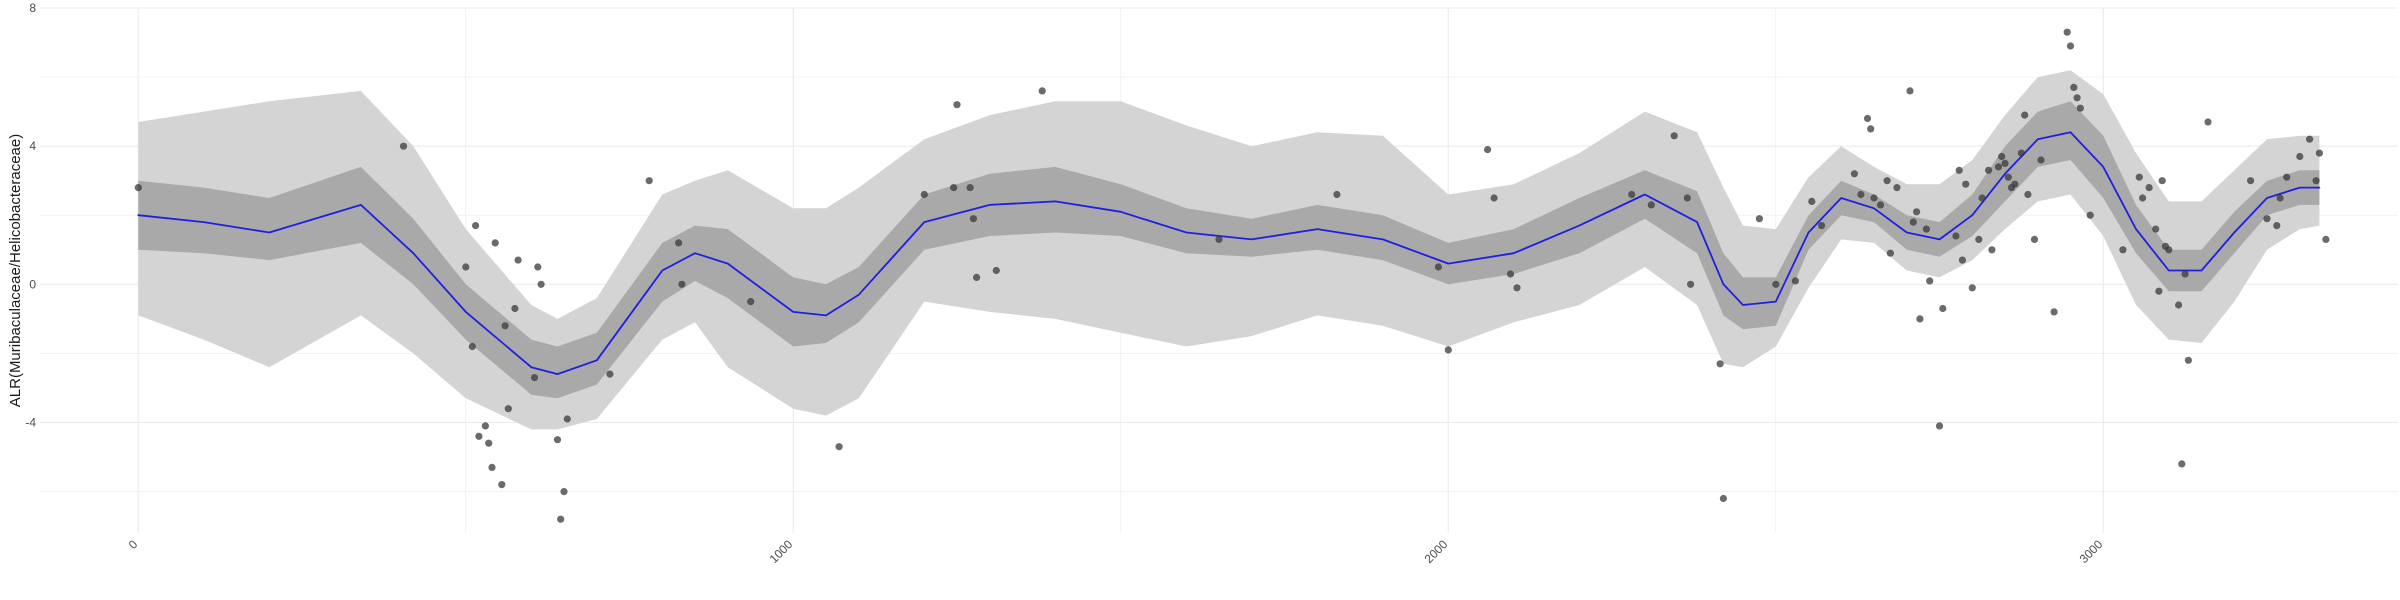 The width and height of the screenshot is (2400, 600). Describe the element at coordinates (30, 422) in the screenshot. I see `y-tick-label: -4` at that location.